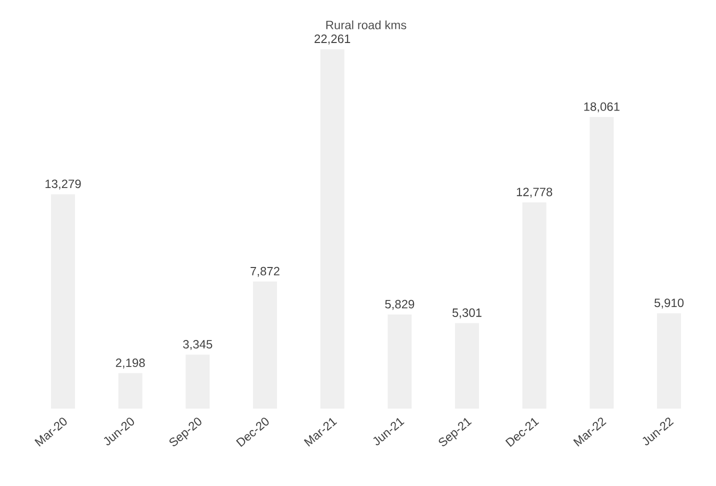 This screenshot has width=716, height=486. What do you see at coordinates (602, 107) in the screenshot?
I see `data-label: 18,061` at bounding box center [602, 107].